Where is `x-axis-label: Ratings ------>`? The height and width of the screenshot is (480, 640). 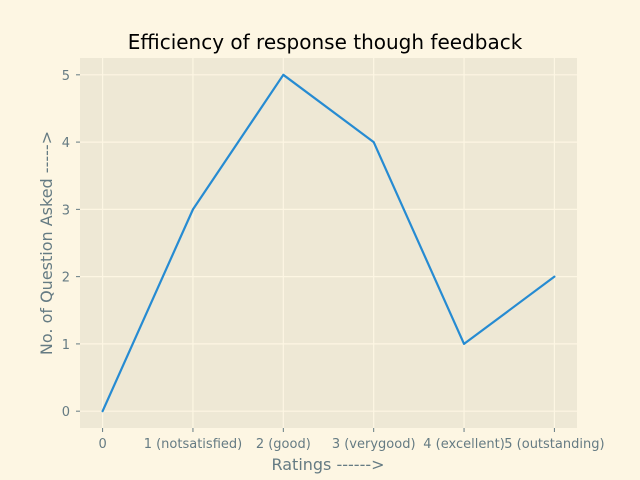 x-axis-label: Ratings ------> is located at coordinates (327, 464).